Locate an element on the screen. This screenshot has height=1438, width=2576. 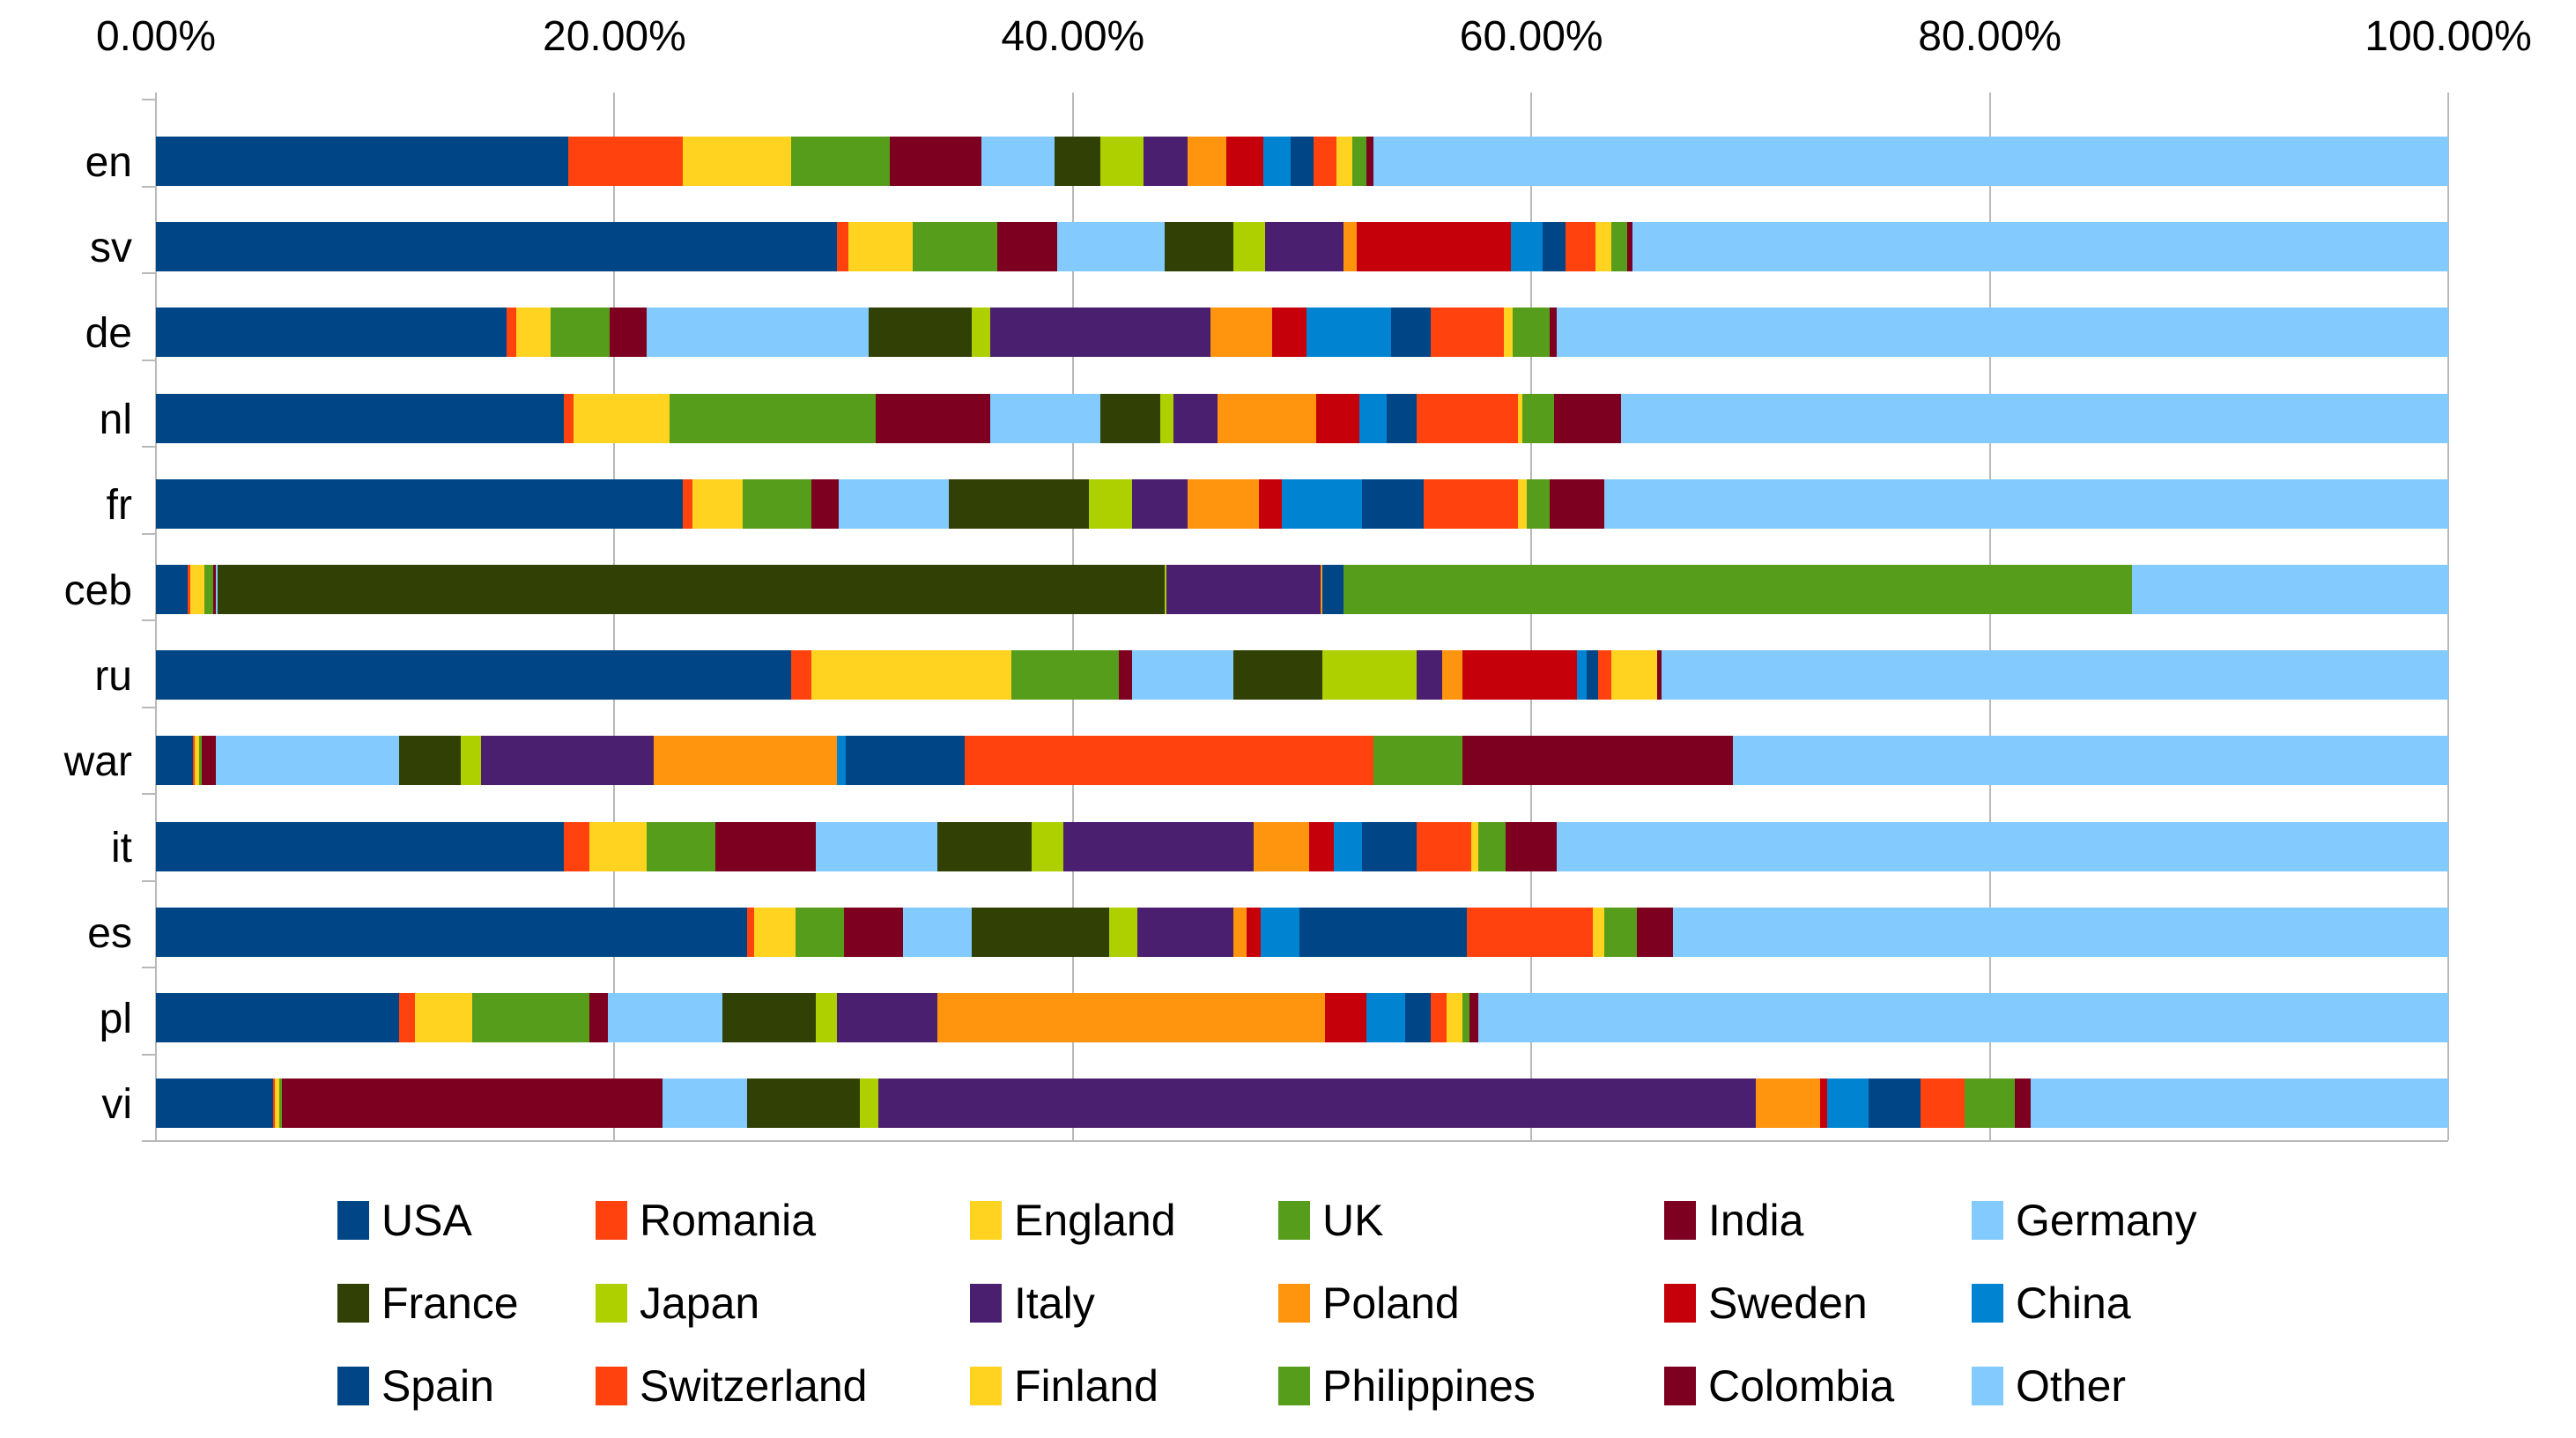
legend-item-india: India is located at coordinates (1734, 1220).